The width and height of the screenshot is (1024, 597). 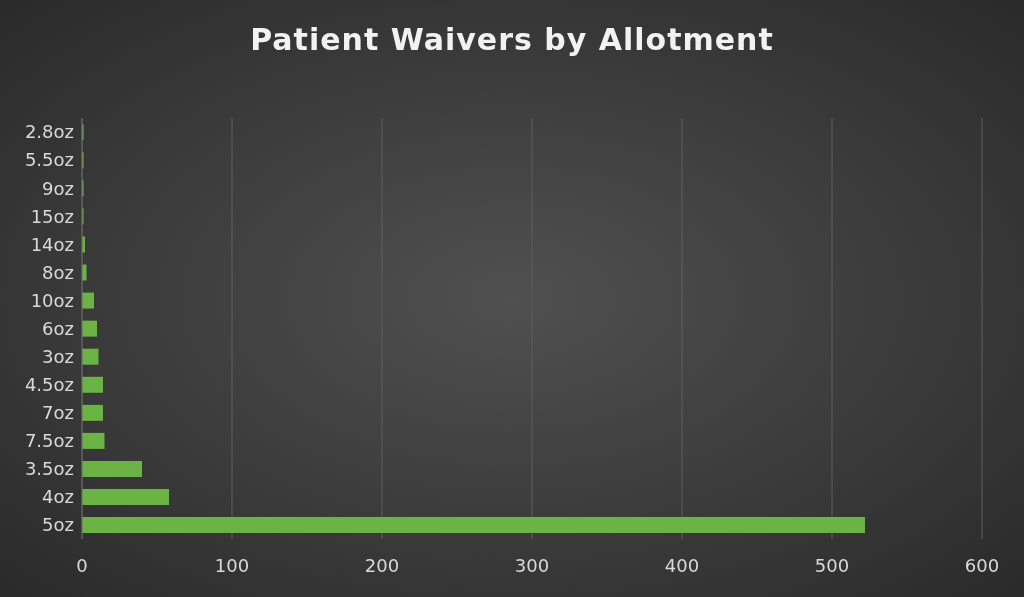 What do you see at coordinates (58, 525) in the screenshot?
I see `y-tick-label: 5oz` at bounding box center [58, 525].